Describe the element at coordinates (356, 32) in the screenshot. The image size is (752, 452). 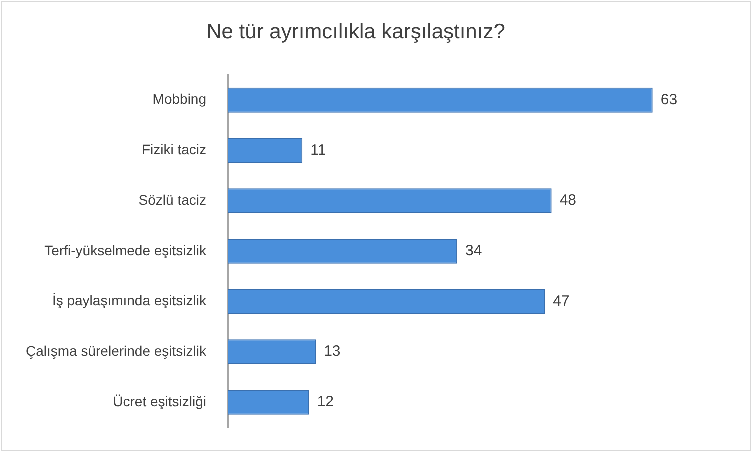
I see `chart-title: Ne tür ayrımcılıkla karşılaştınız?` at that location.